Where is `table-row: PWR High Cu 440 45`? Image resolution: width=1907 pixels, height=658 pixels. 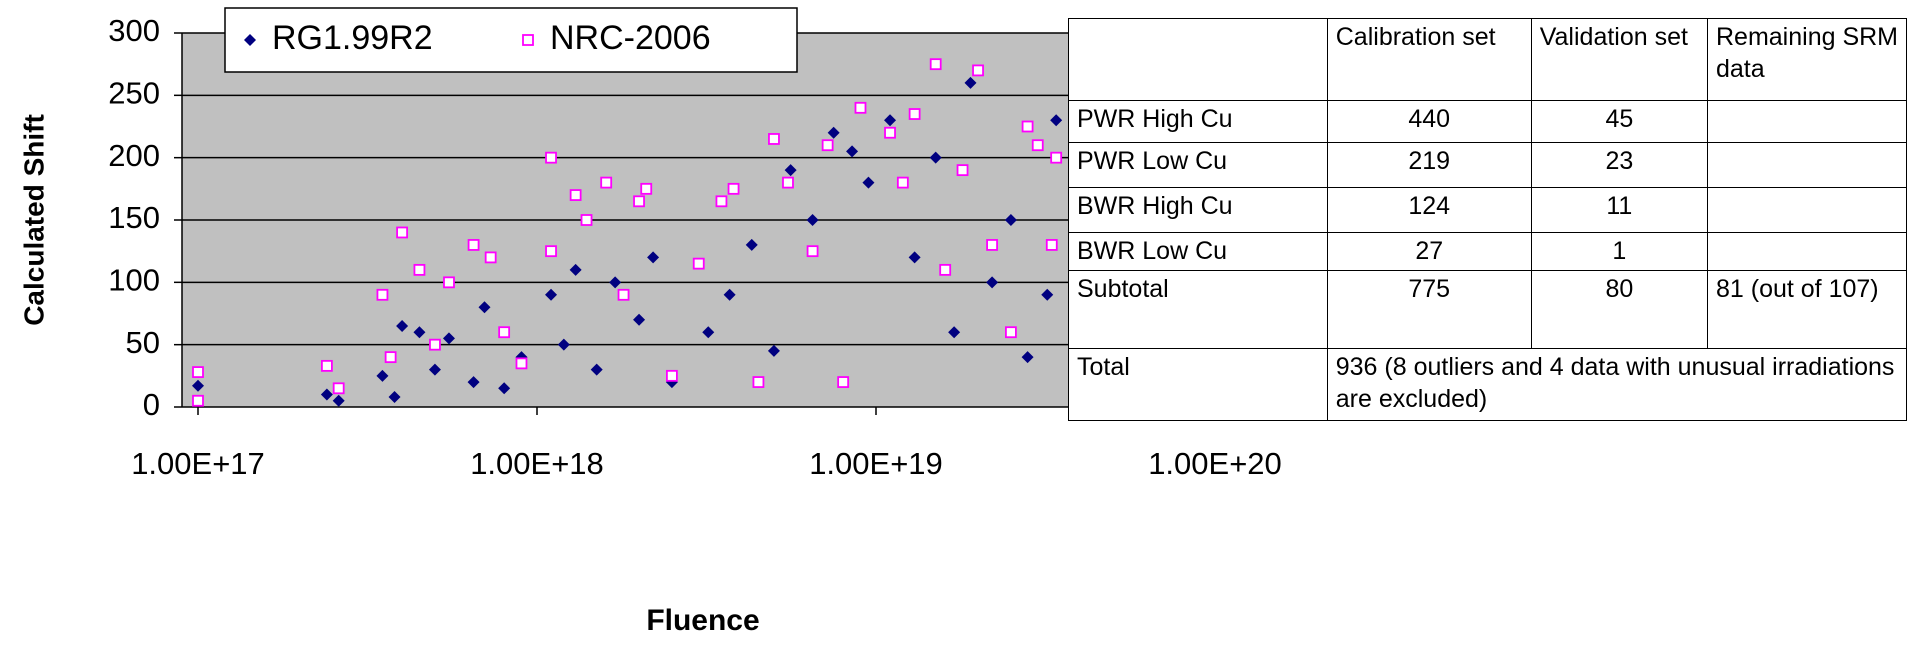 table-row: PWR High Cu 440 45 is located at coordinates (1487, 121).